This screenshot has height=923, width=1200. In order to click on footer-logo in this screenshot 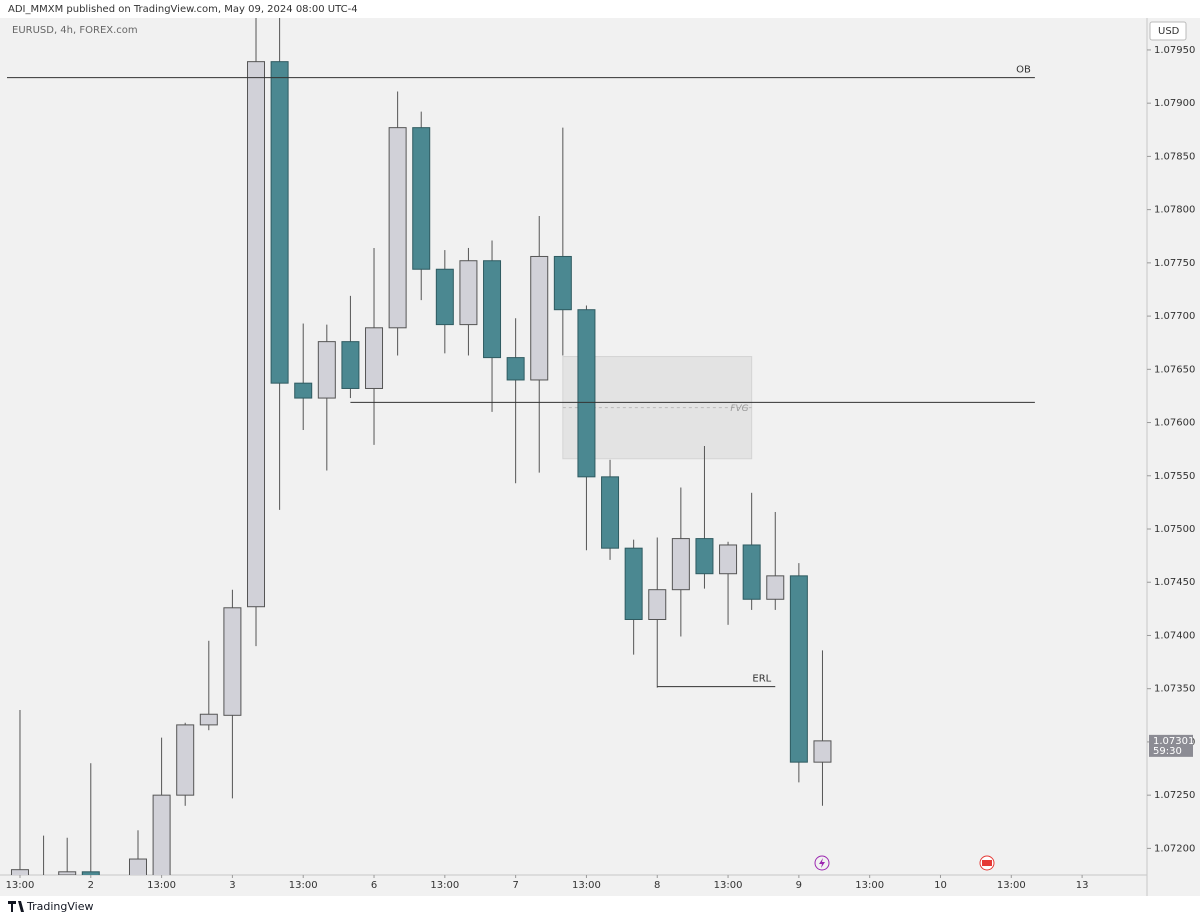, I will do `click(16, 906)`.